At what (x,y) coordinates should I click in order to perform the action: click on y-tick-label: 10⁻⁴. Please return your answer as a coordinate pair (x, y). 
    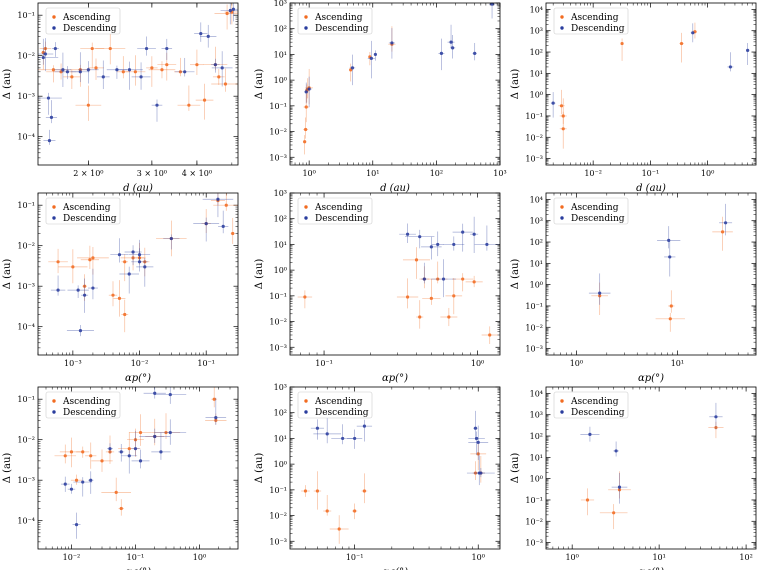
    Looking at the image, I should click on (26, 521).